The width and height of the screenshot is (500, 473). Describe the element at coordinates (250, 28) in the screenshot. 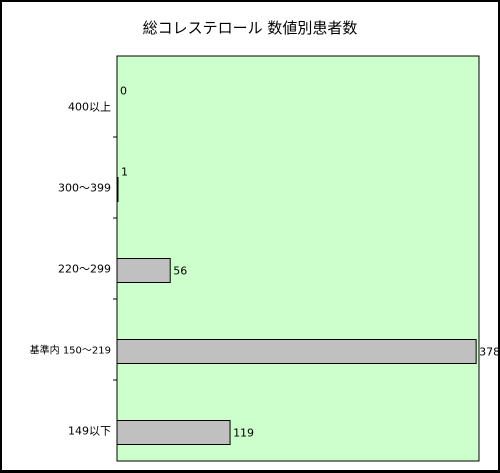

I see `chart-title: 総コレステロール 数値別患者数` at that location.